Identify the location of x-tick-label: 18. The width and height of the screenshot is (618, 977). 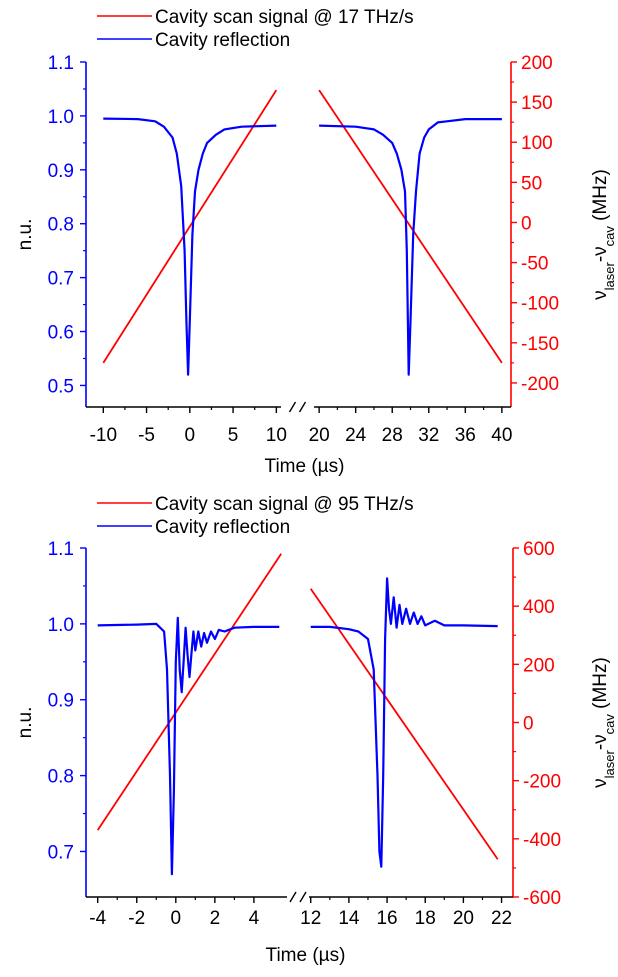
(425, 918).